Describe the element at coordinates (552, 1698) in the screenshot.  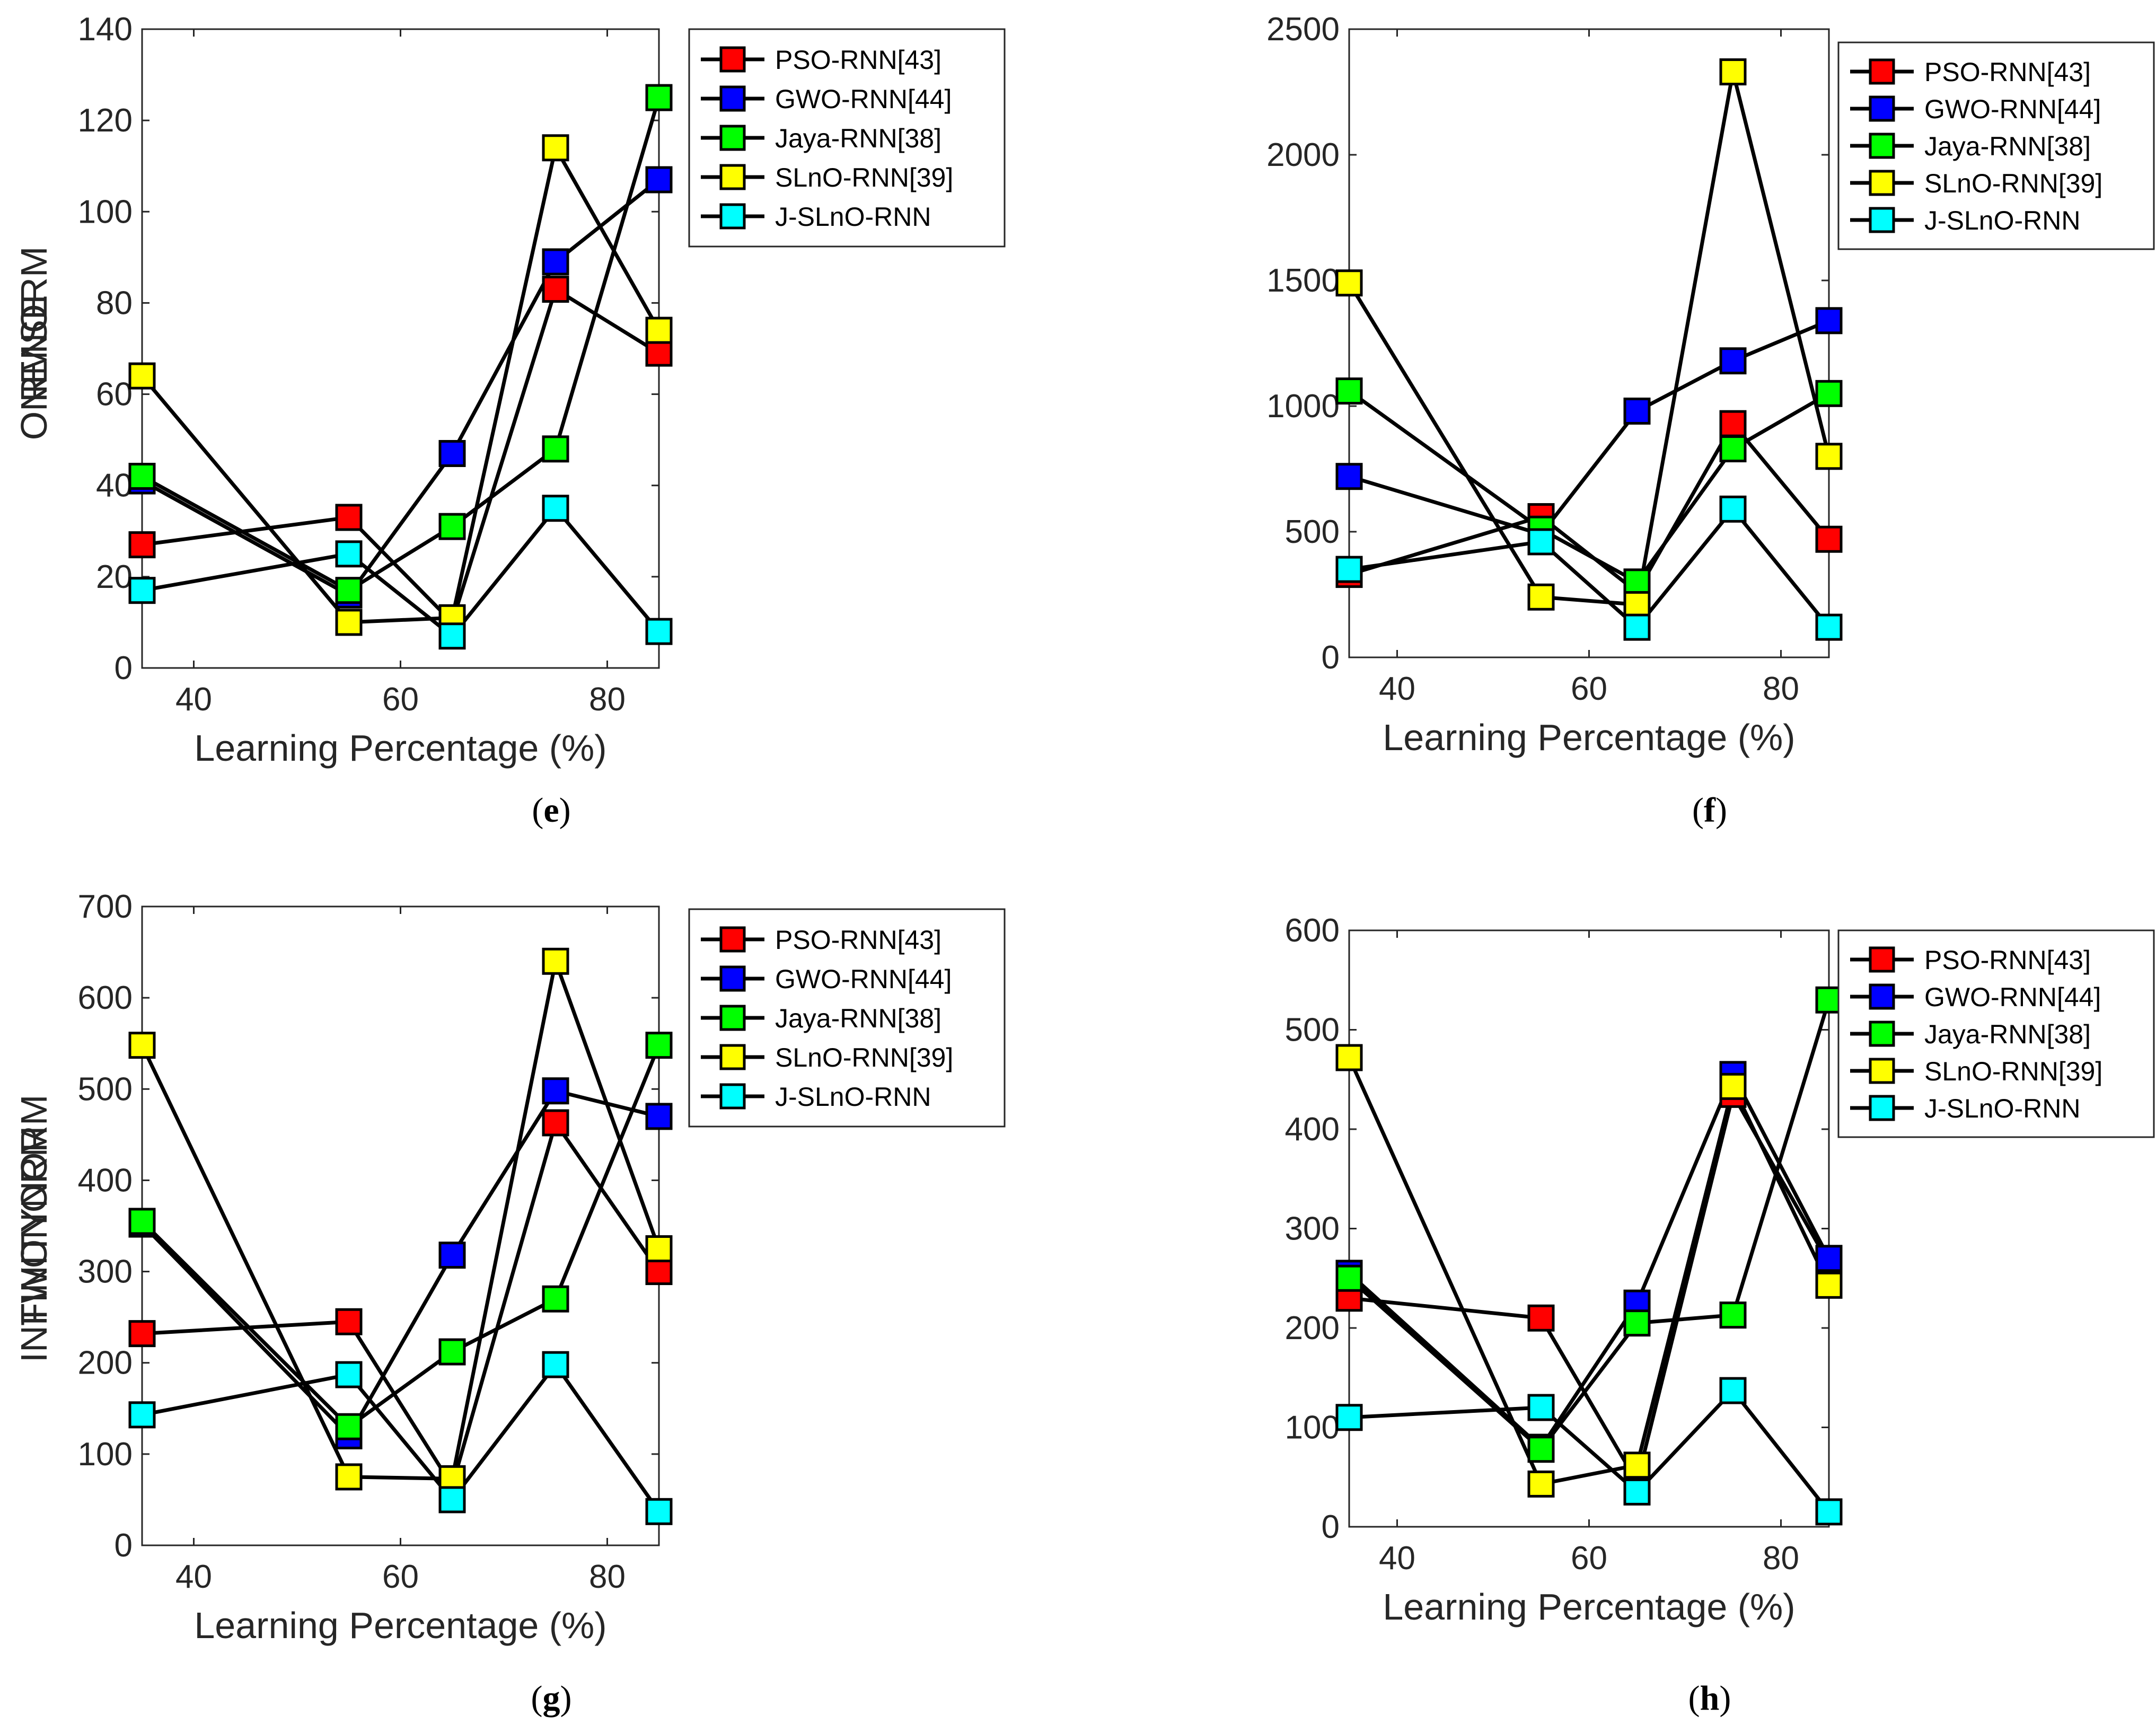
I see `panel-caption: (g)` at that location.